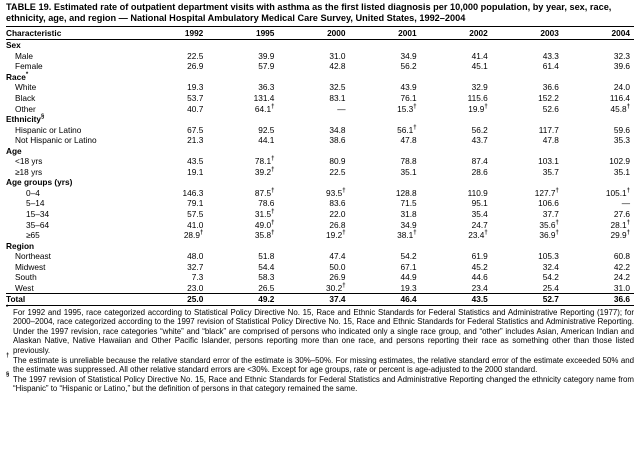  What do you see at coordinates (171, 266) in the screenshot?
I see `data-cell: 32.7` at bounding box center [171, 266].